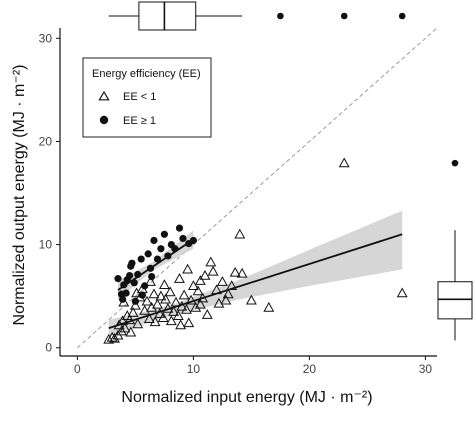 The height and width of the screenshot is (422, 474). What do you see at coordinates (104, 120) in the screenshot?
I see `legend-circle-icon` at bounding box center [104, 120].